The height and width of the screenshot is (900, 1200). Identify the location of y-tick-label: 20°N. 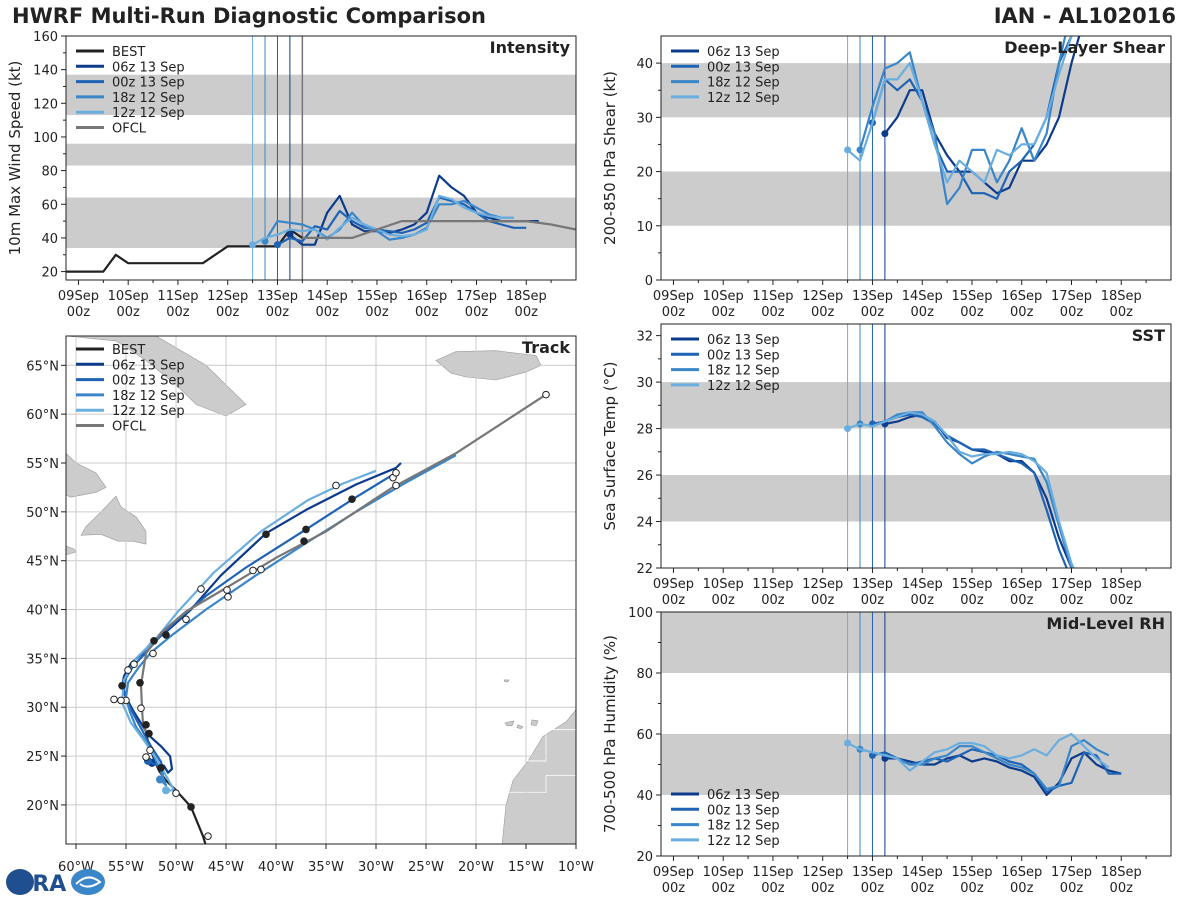
(42, 806).